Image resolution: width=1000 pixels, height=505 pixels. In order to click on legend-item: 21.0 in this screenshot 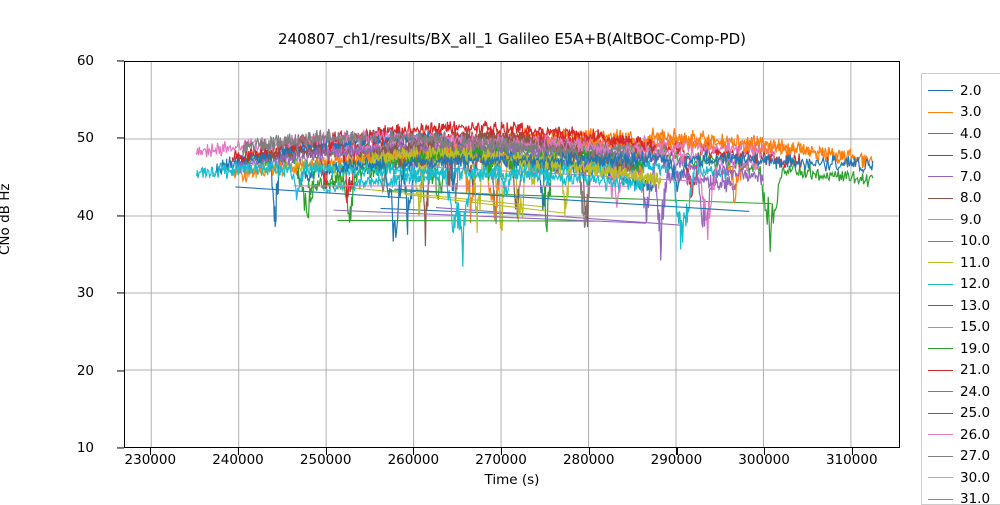, I will do `click(961, 371)`.